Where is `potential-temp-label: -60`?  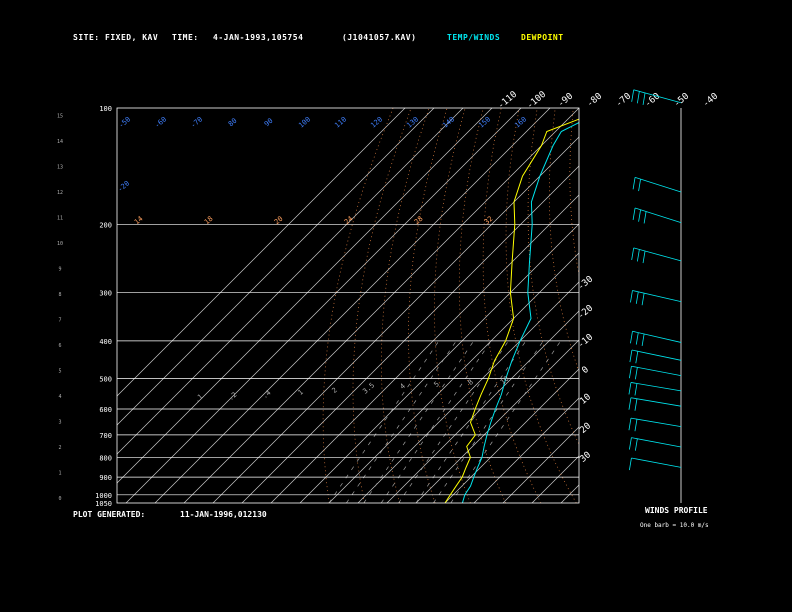 potential-temp-label: -60 is located at coordinates (160, 122).